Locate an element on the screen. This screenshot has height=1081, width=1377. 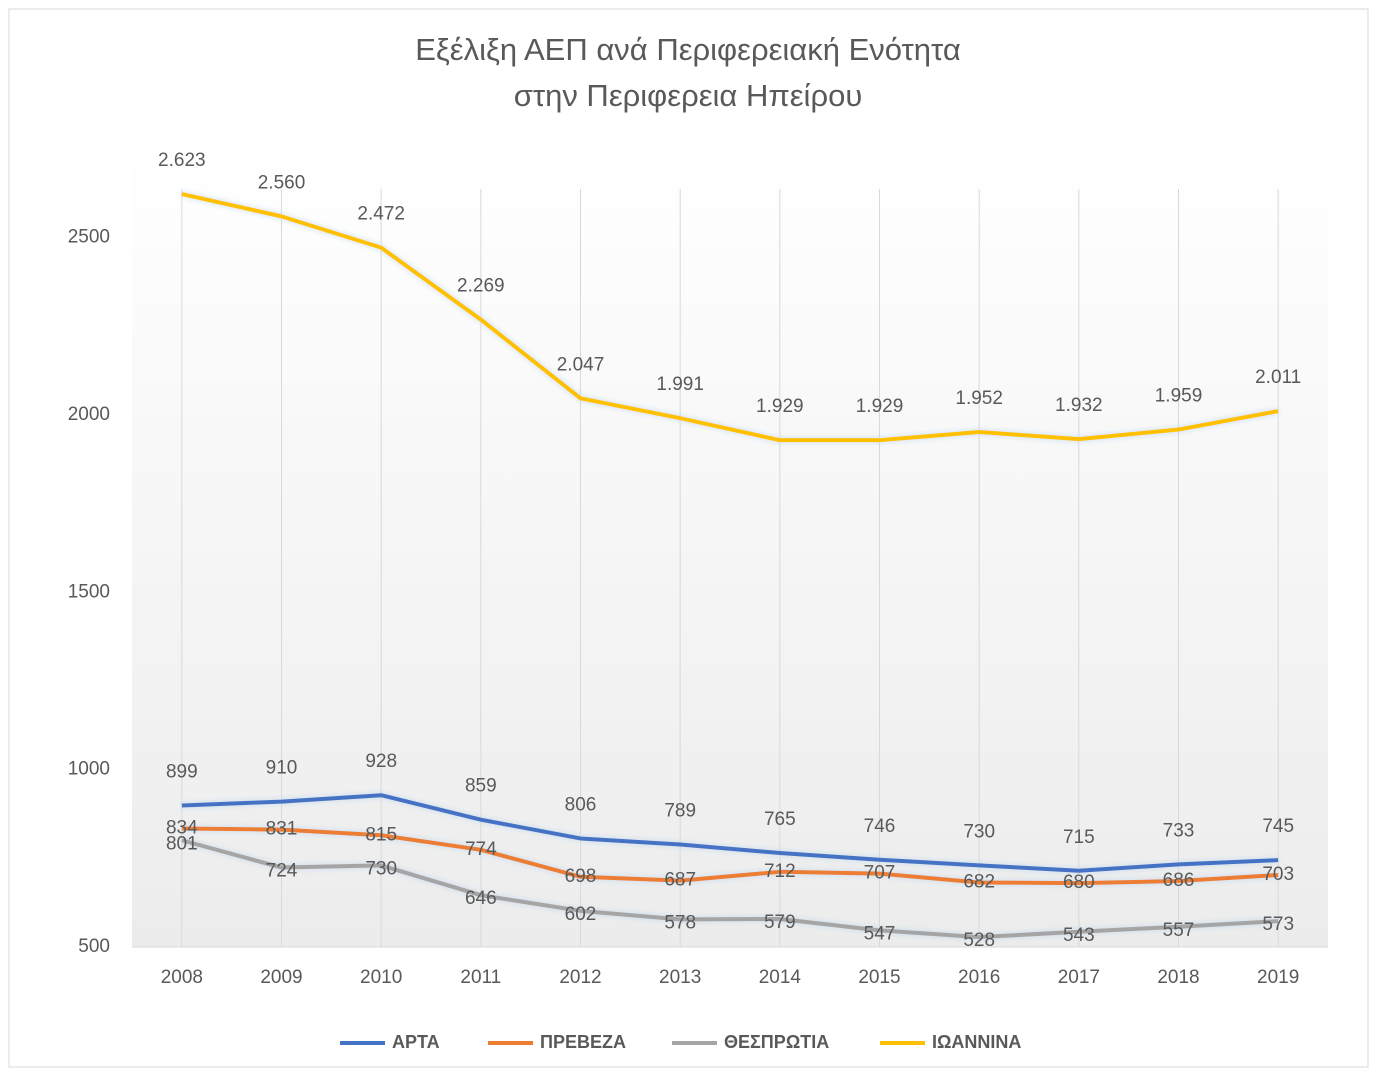
data-label: 602 is located at coordinates (581, 914).